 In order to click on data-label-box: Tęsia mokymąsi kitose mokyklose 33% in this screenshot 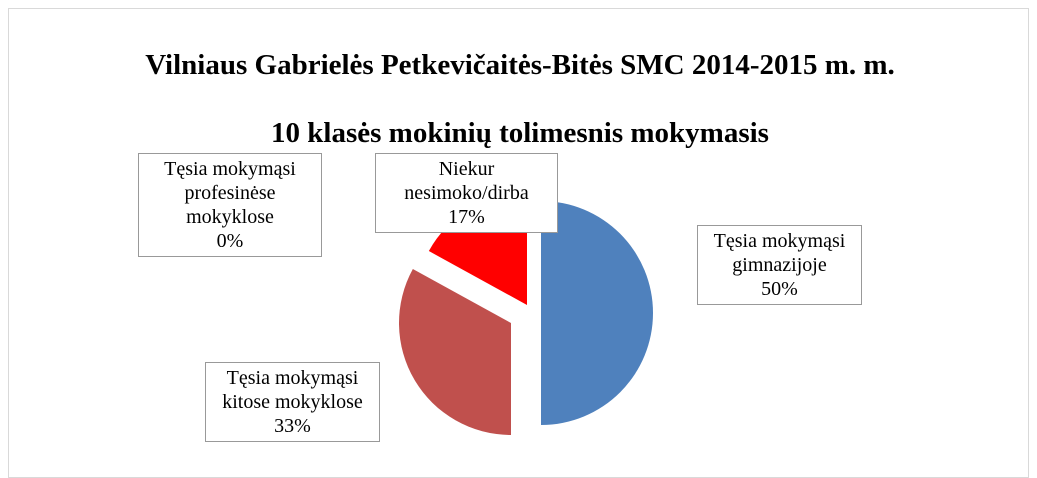, I will do `click(292, 402)`.